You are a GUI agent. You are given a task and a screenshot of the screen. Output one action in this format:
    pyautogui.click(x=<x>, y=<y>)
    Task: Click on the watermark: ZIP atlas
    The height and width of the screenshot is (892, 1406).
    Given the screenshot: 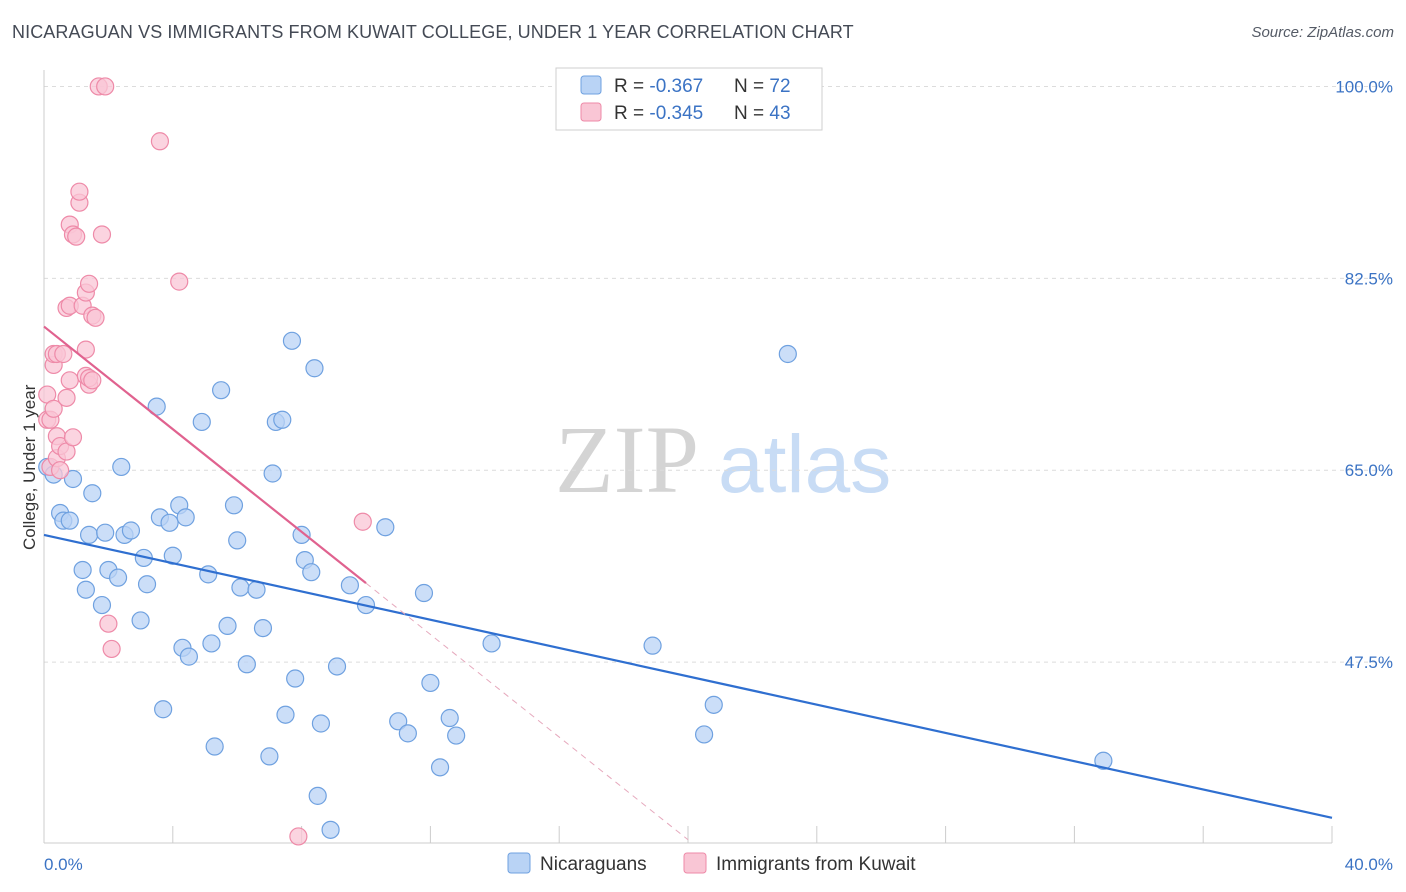 What is the action you would take?
    pyautogui.click(x=723, y=459)
    